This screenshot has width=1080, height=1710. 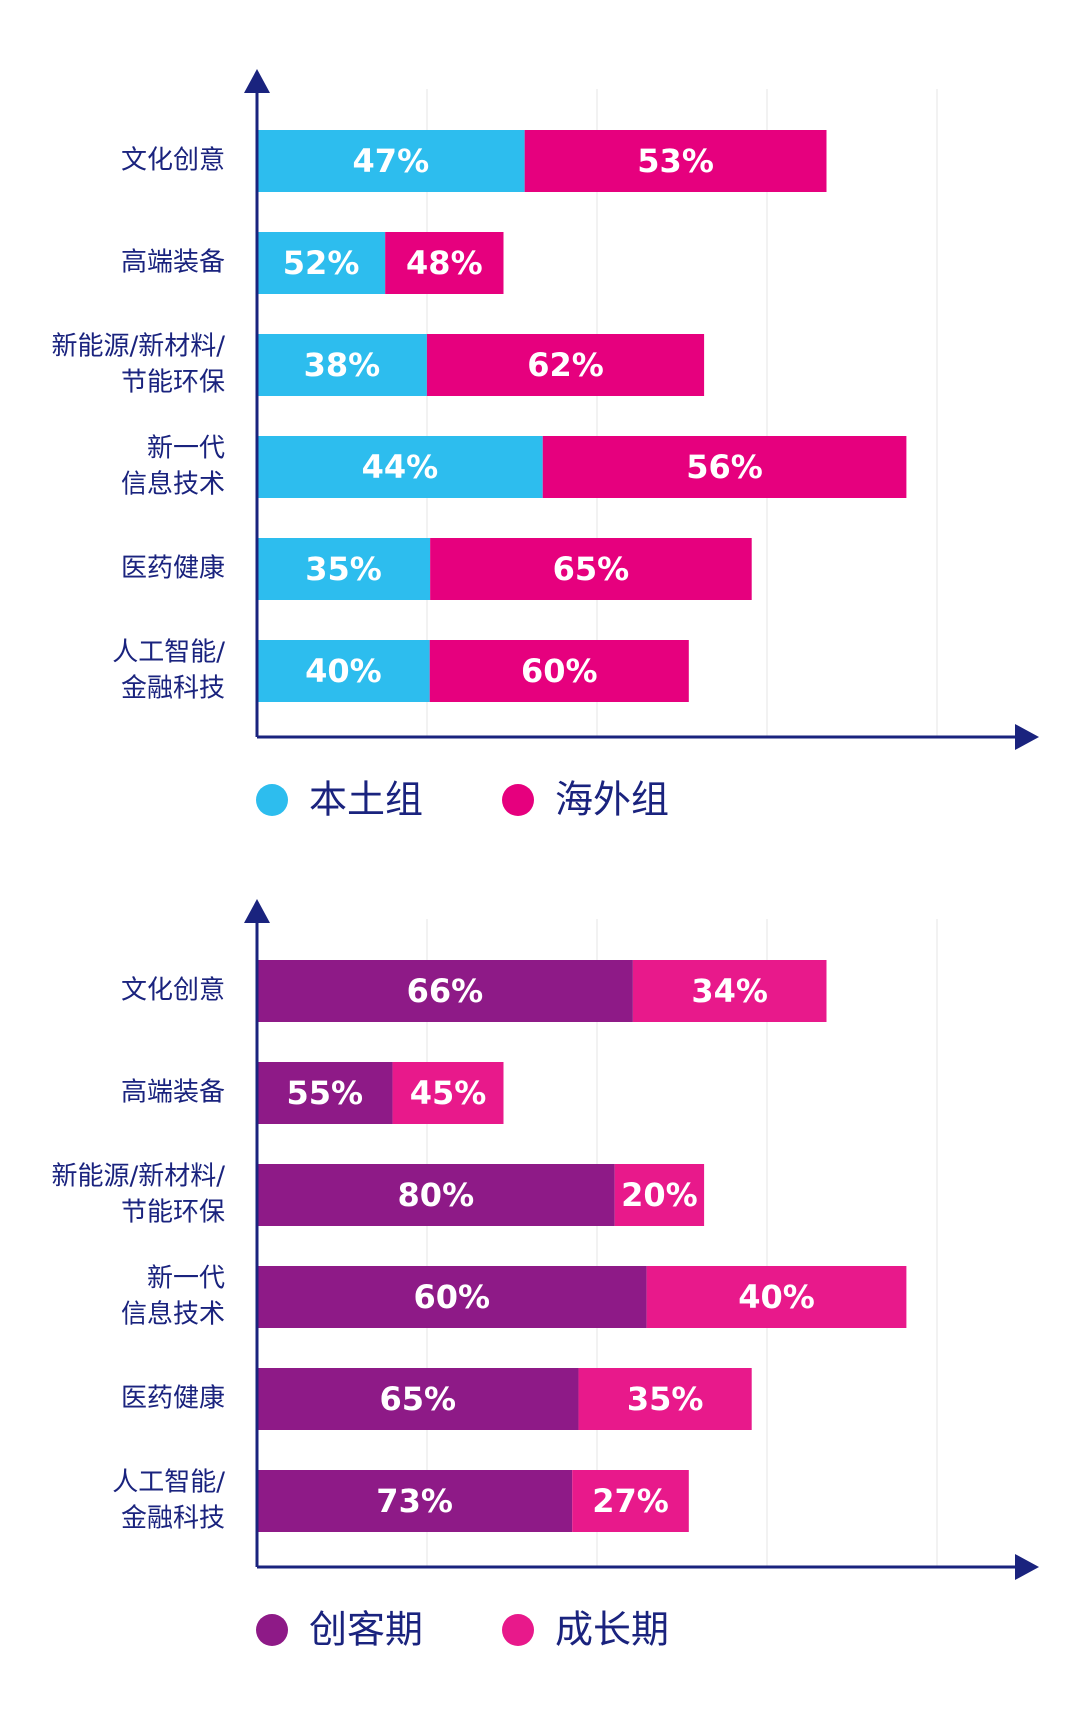 I want to click on value-label: 56%, so click(x=724, y=467).